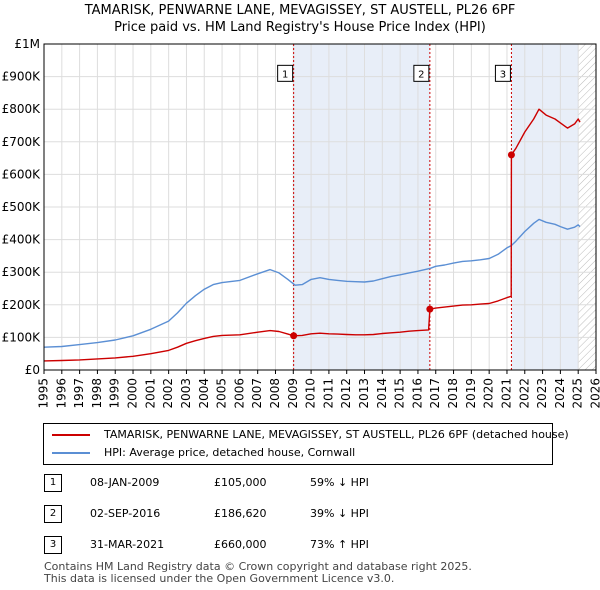  What do you see at coordinates (22, 305) in the screenshot?
I see `y-tick-label: £200K` at bounding box center [22, 305].